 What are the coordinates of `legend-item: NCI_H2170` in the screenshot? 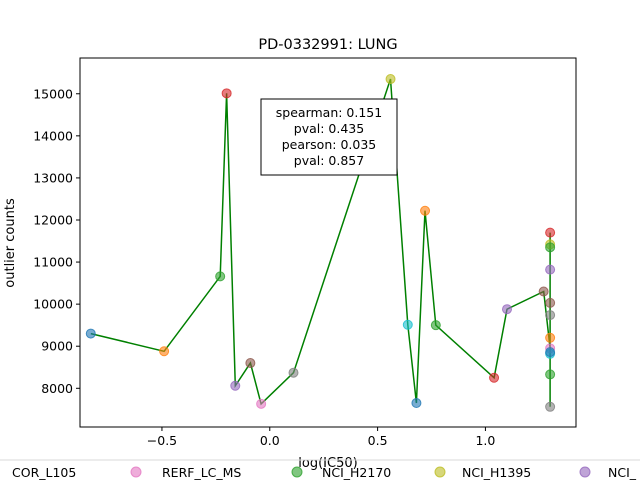 It's located at (341, 472).